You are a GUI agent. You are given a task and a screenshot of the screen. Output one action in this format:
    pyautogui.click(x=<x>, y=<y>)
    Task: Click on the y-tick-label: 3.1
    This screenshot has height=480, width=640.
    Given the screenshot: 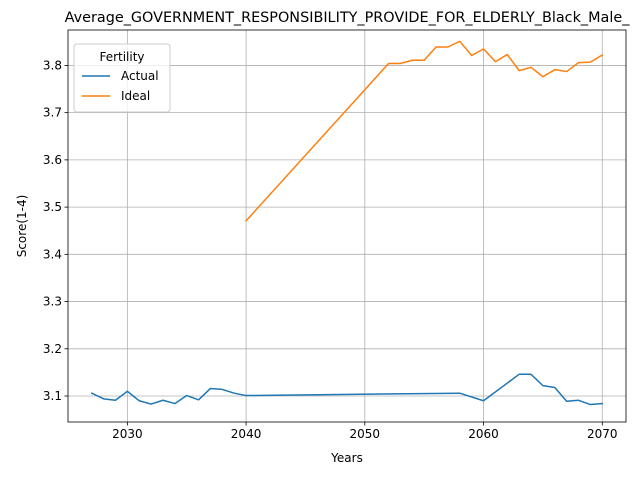 What is the action you would take?
    pyautogui.click(x=52, y=396)
    